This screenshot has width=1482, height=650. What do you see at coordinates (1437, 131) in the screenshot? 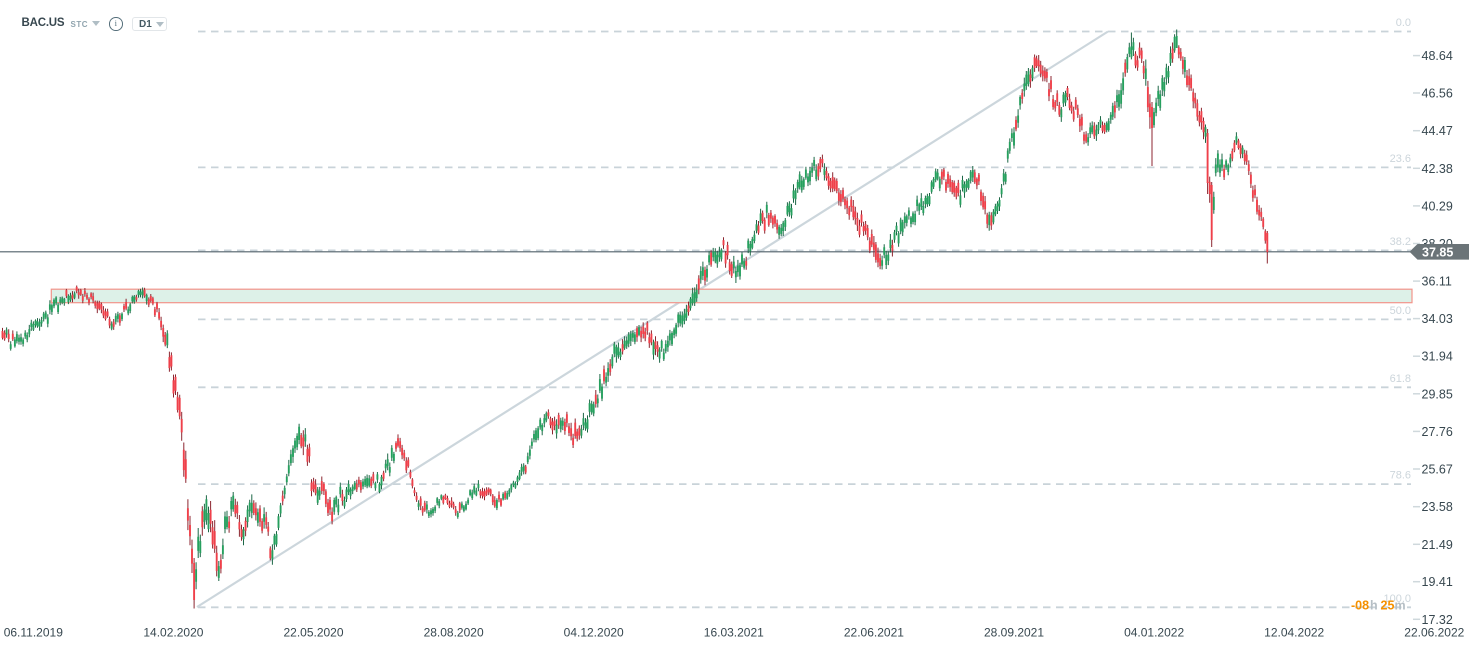
I see `svg-text: 44.47` at bounding box center [1437, 131].